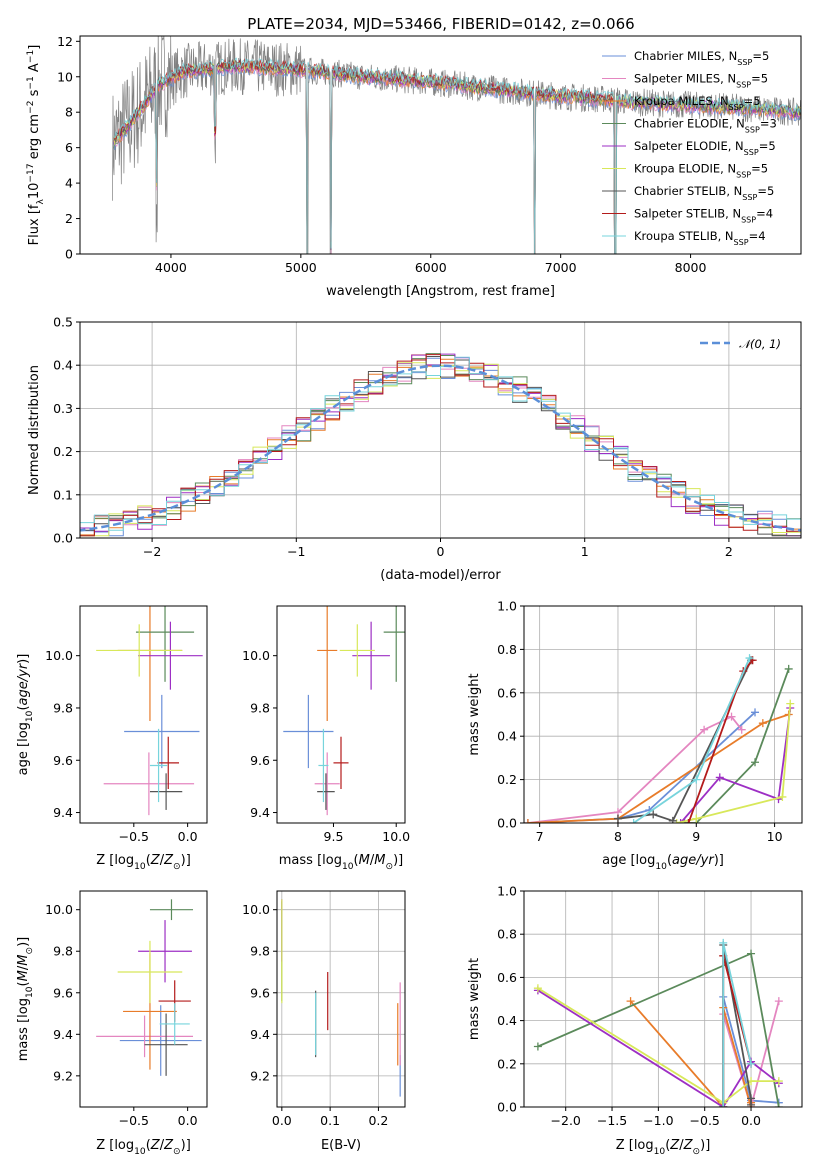 This screenshot has width=819, height=1170. I want to click on x-tick-label: 9, so click(696, 836).